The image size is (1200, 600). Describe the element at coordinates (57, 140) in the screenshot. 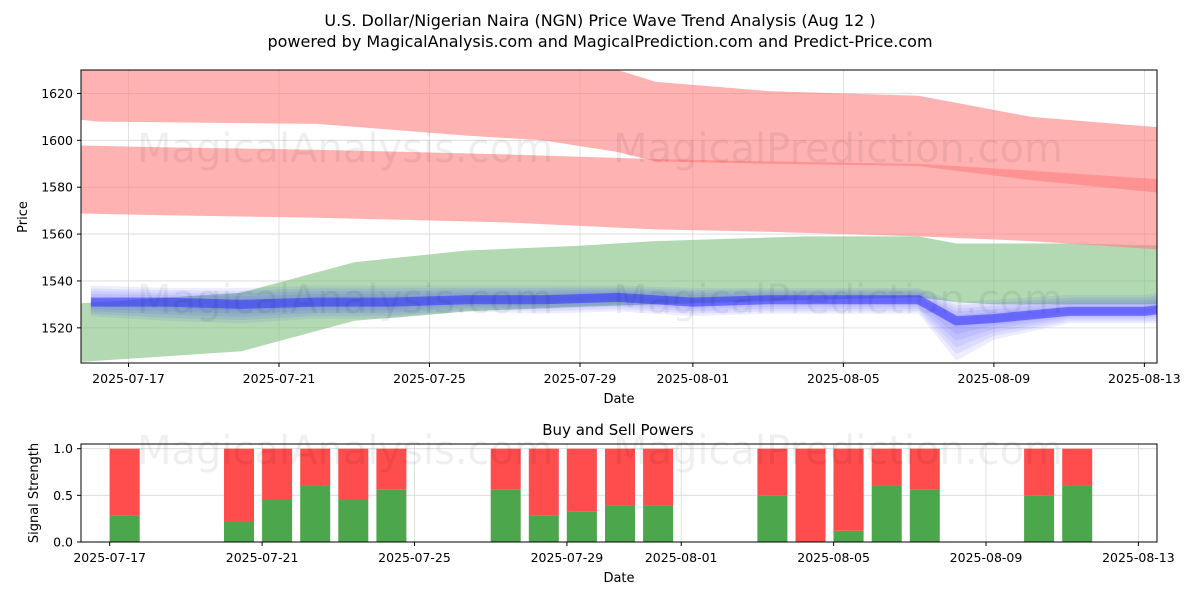

I see `price-y-tick-label: 1600` at that location.